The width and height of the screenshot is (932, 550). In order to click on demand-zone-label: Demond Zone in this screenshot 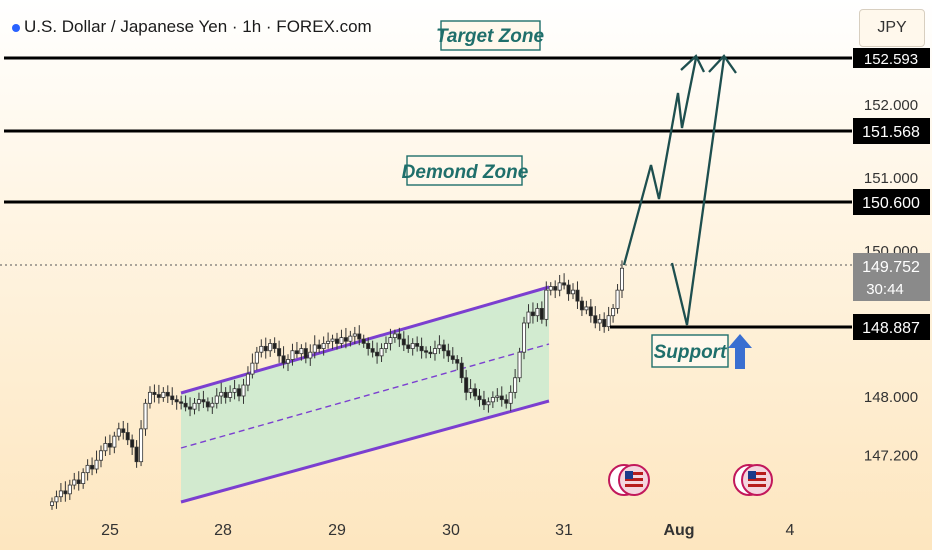, I will do `click(465, 170)`.